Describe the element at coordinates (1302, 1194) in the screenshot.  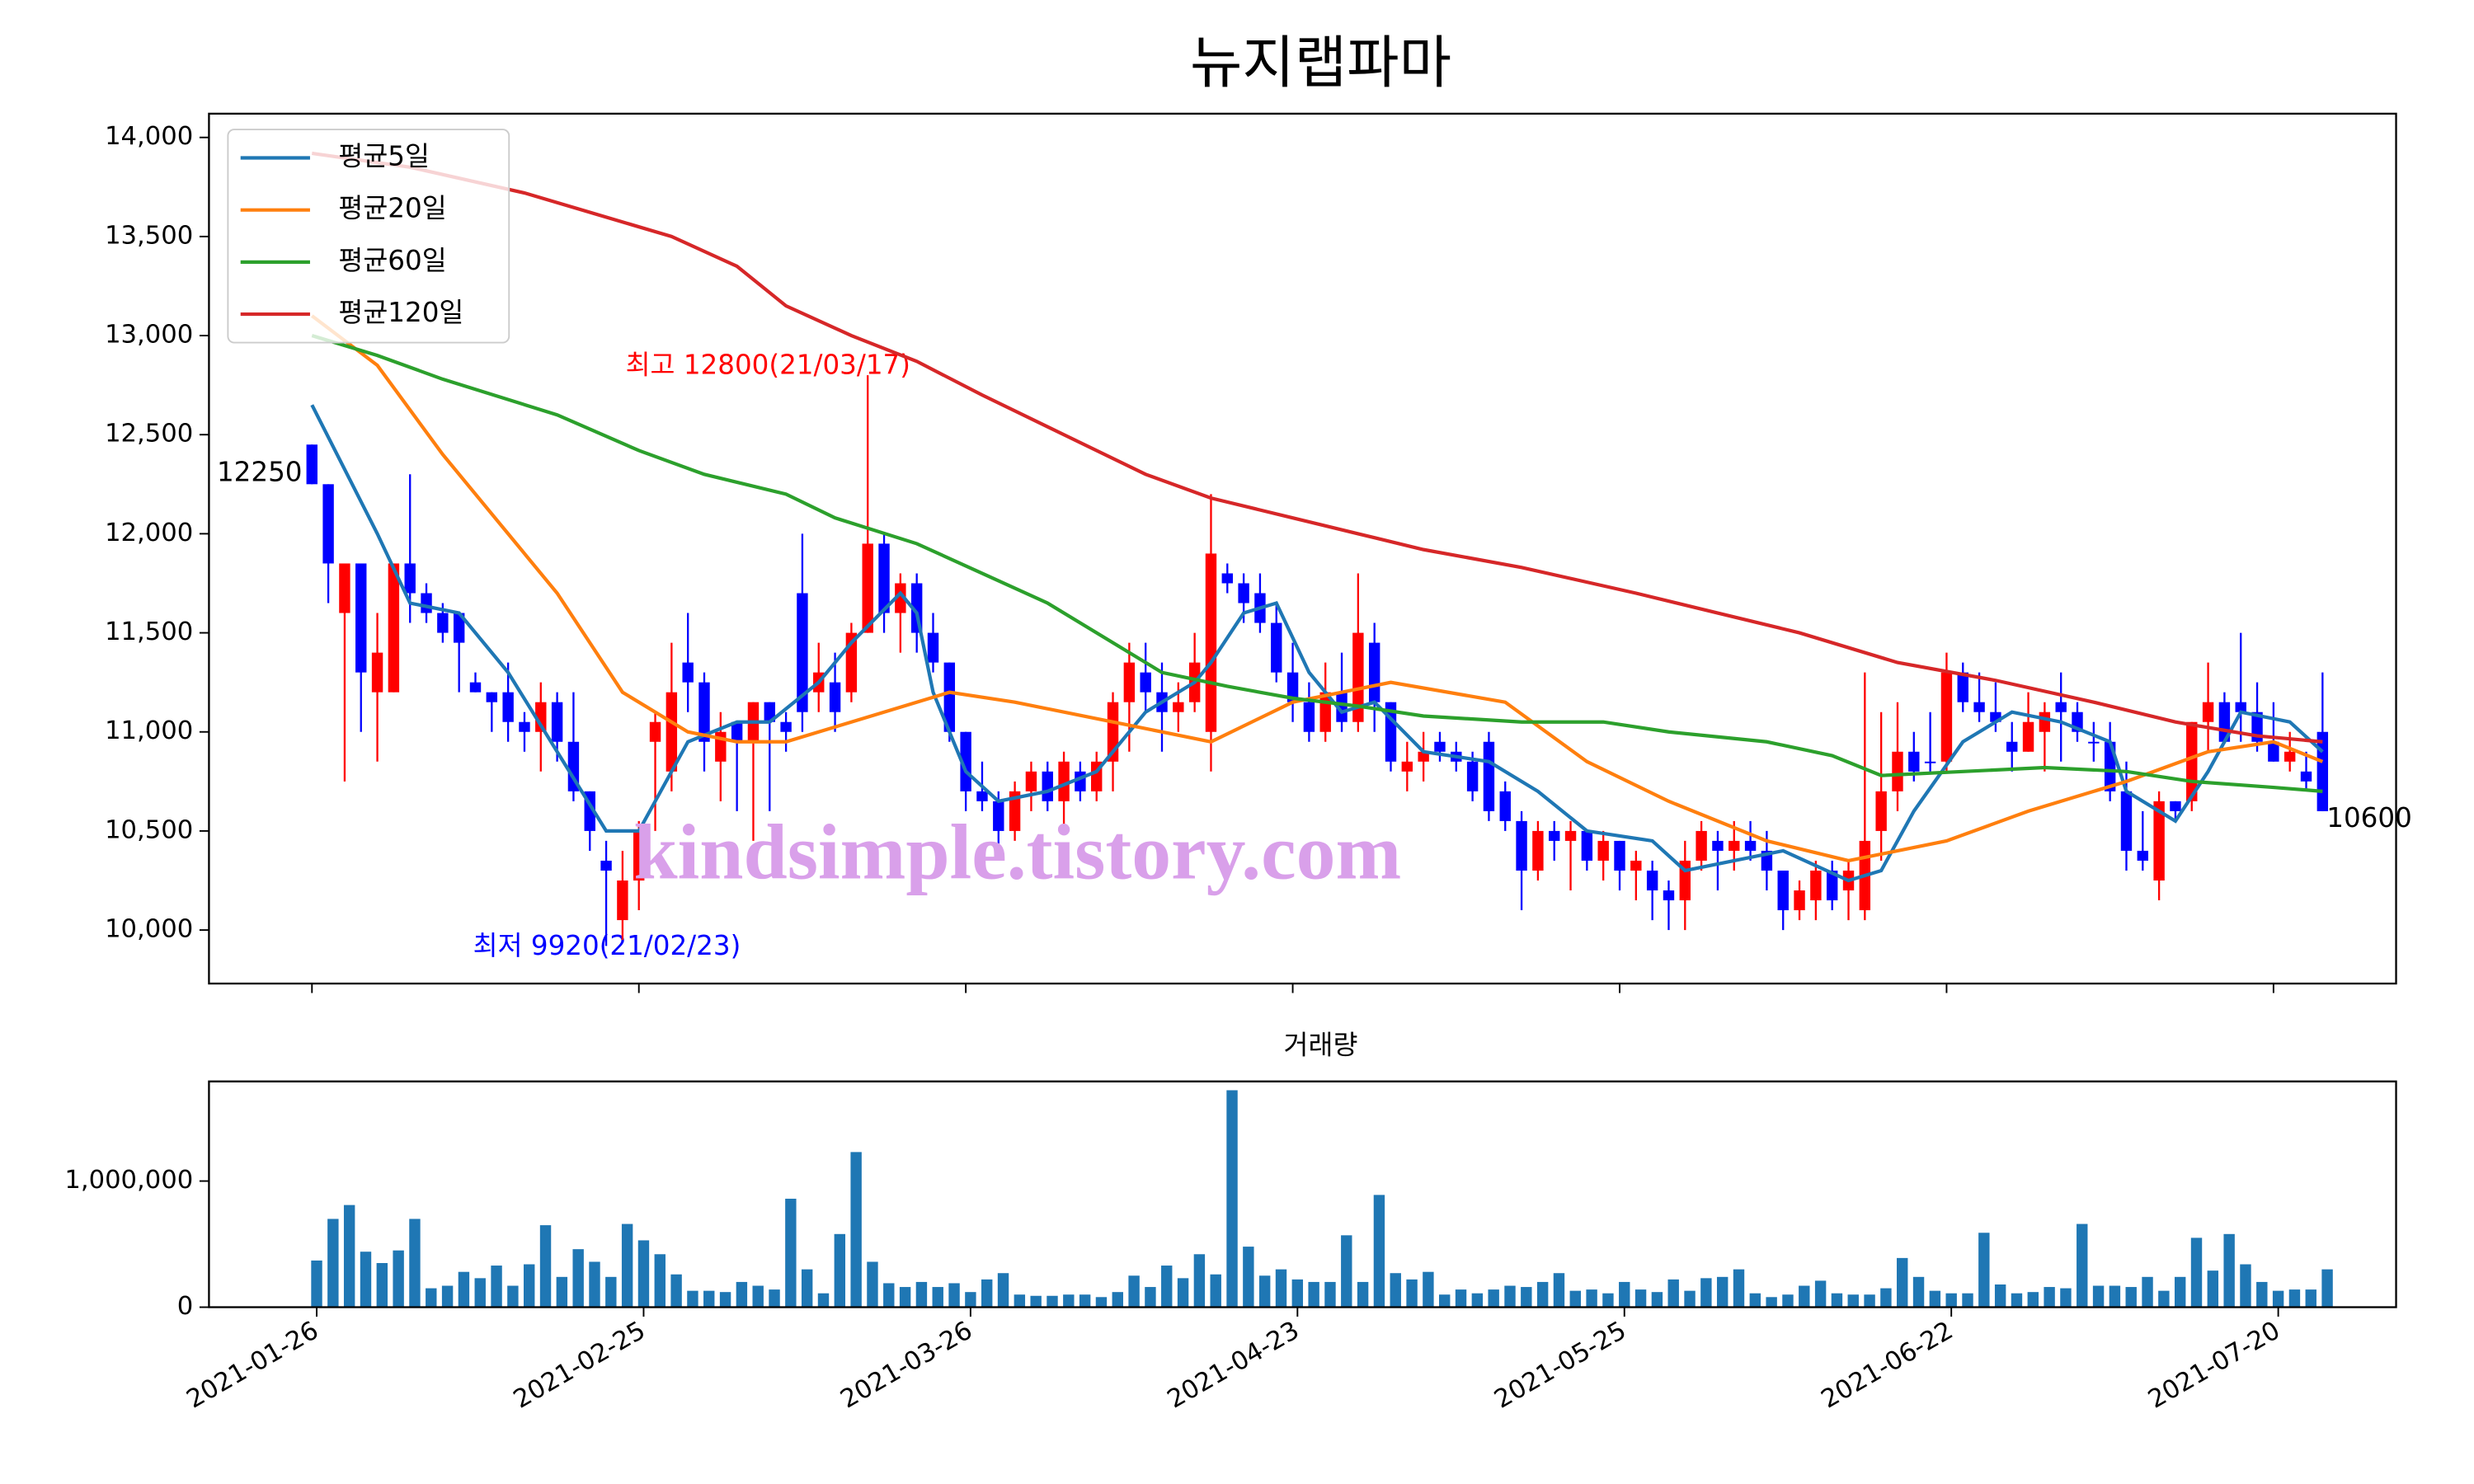
I see `plot-frame` at that location.